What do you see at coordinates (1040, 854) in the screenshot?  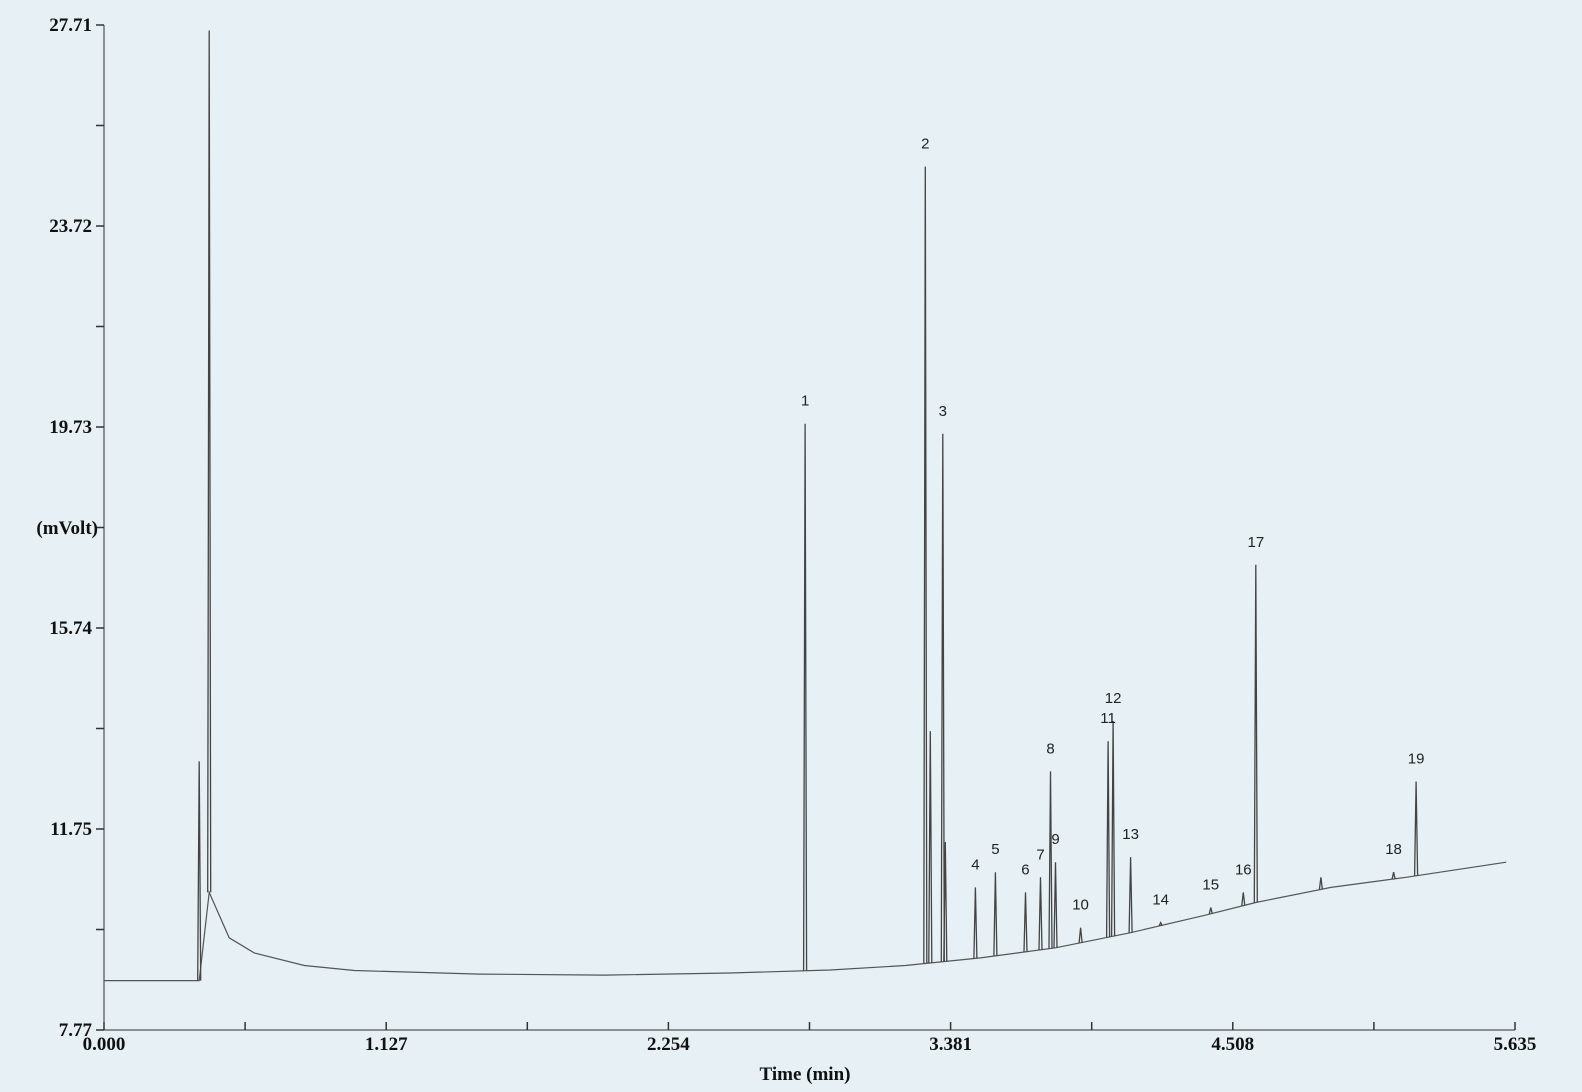 I see `peak-label: 7` at bounding box center [1040, 854].